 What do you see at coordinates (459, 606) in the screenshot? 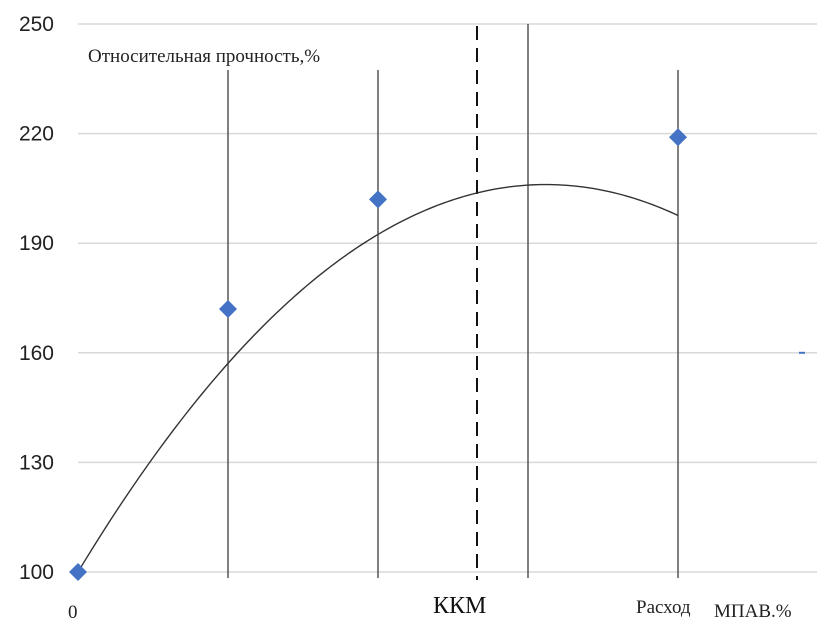
I see `kkm-label: ККМ` at bounding box center [459, 606].